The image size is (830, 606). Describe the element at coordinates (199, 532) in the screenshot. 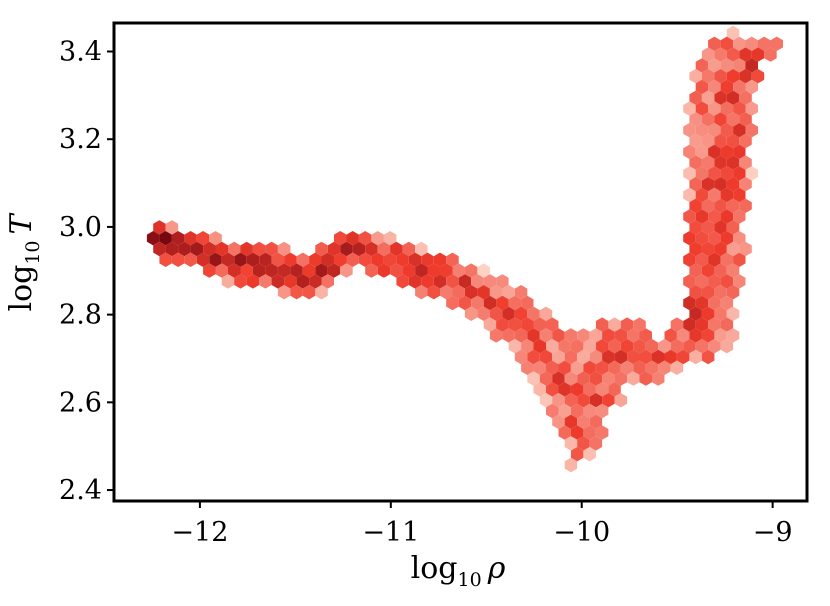

I see `x-tick-label: −12` at that location.